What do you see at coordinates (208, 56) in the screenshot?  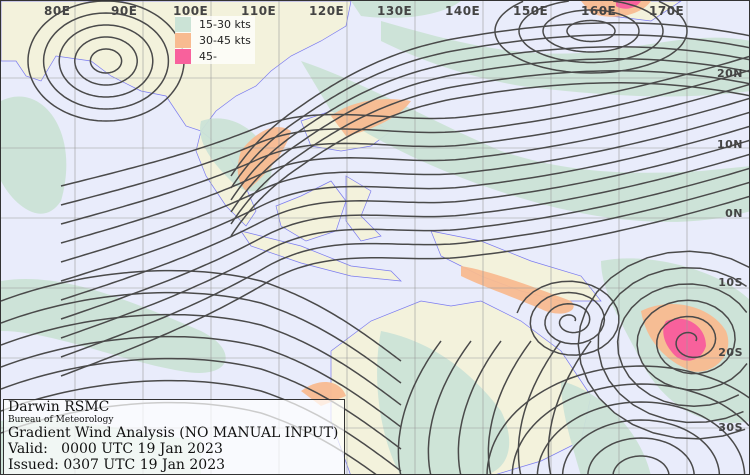 I see `legend-label: 45-` at bounding box center [208, 56].